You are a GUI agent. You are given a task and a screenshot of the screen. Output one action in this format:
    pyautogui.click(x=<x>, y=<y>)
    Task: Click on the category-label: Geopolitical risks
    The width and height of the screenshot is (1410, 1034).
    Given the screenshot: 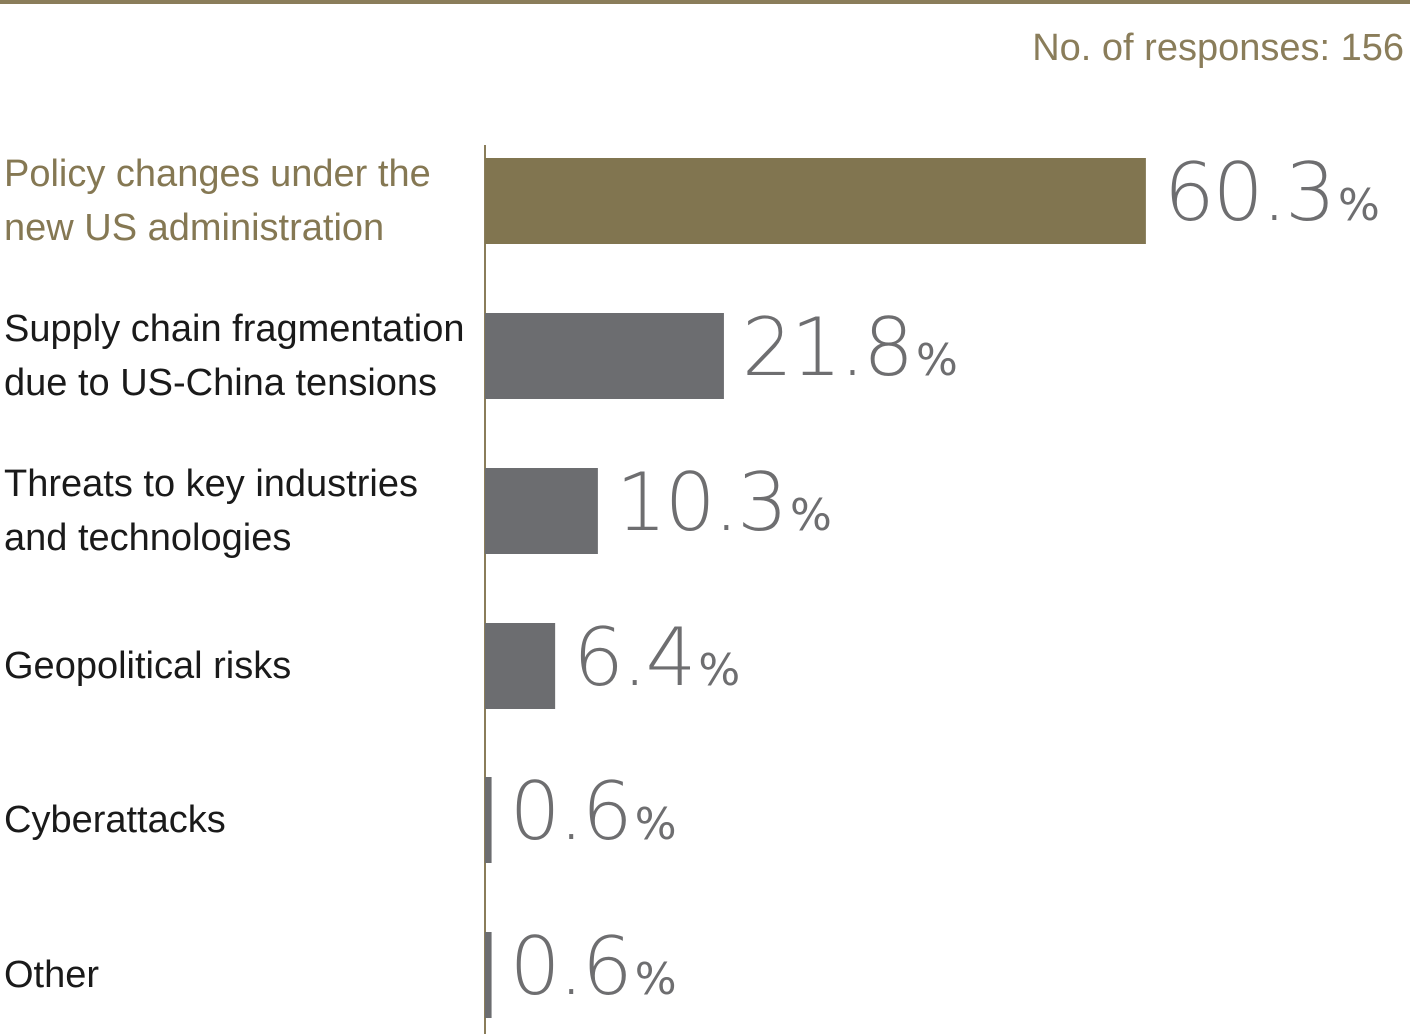 What is the action you would take?
    pyautogui.click(x=239, y=666)
    